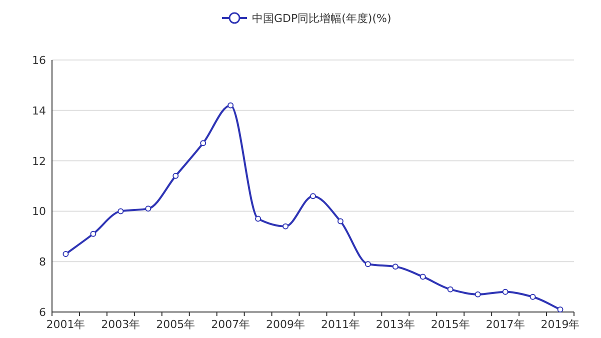 This screenshot has height=338, width=601. I want to click on y-tick-label: 16, so click(39, 60).